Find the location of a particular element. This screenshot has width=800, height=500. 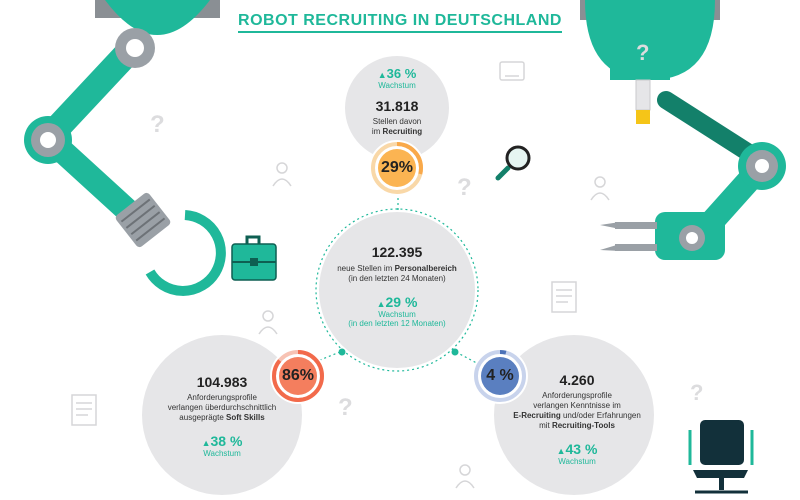

left-growth-label: Wachstum is located at coordinates (222, 453).